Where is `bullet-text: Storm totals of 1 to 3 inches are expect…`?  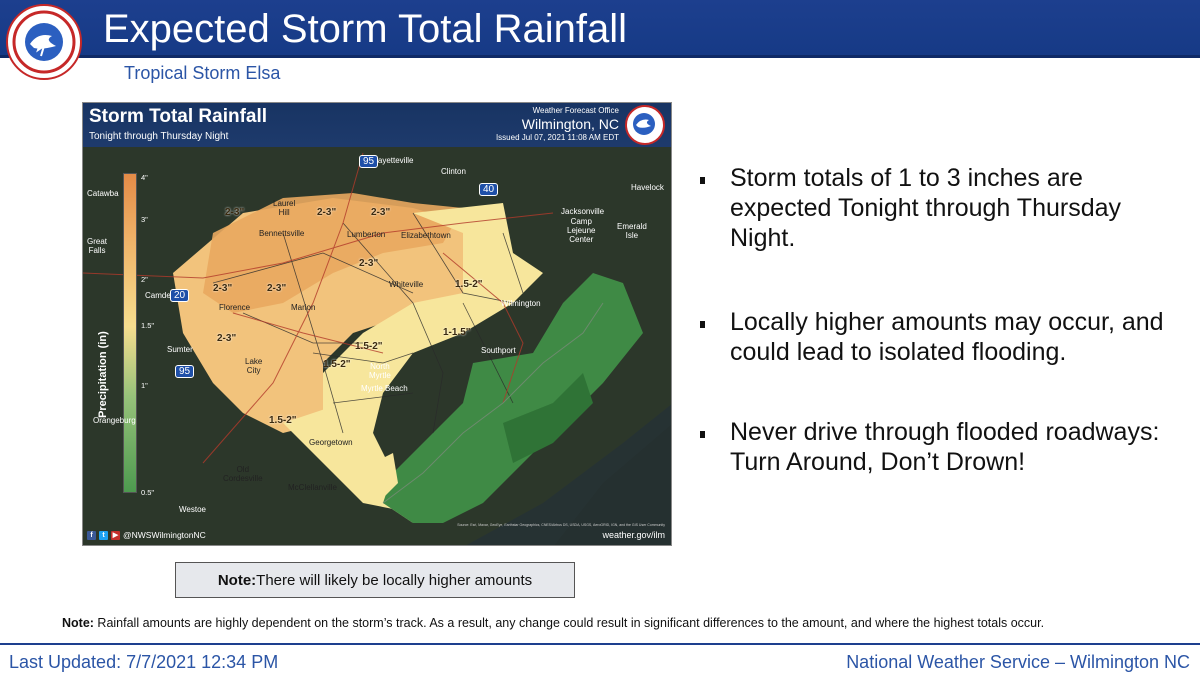 bullet-text: Storm totals of 1 to 3 inches are expect… is located at coordinates (926, 208).